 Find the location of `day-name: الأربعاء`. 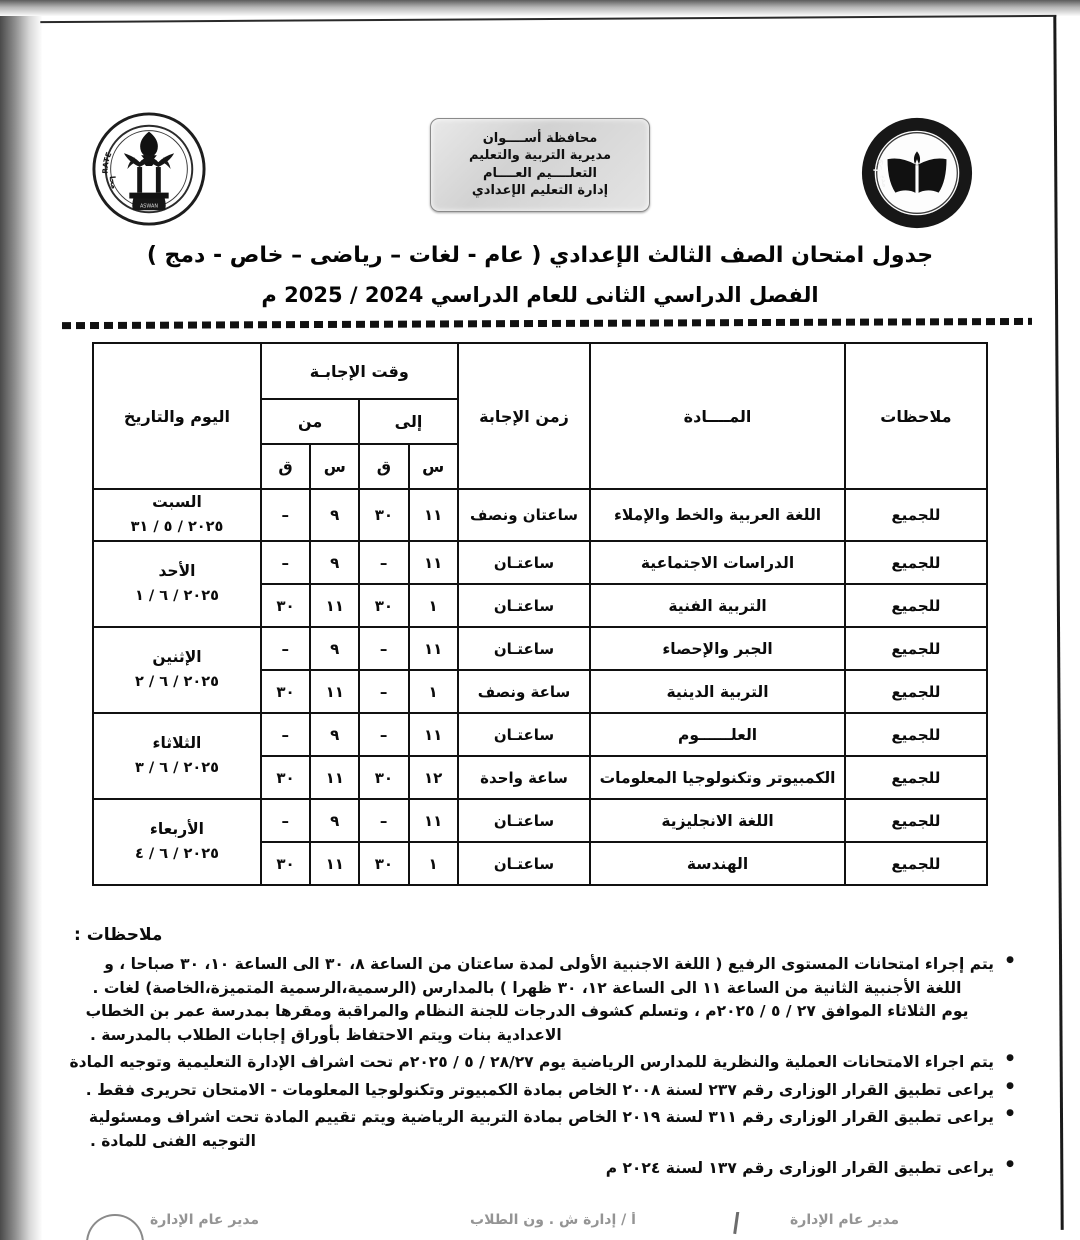

day-name: الأربعاء is located at coordinates (176, 829).